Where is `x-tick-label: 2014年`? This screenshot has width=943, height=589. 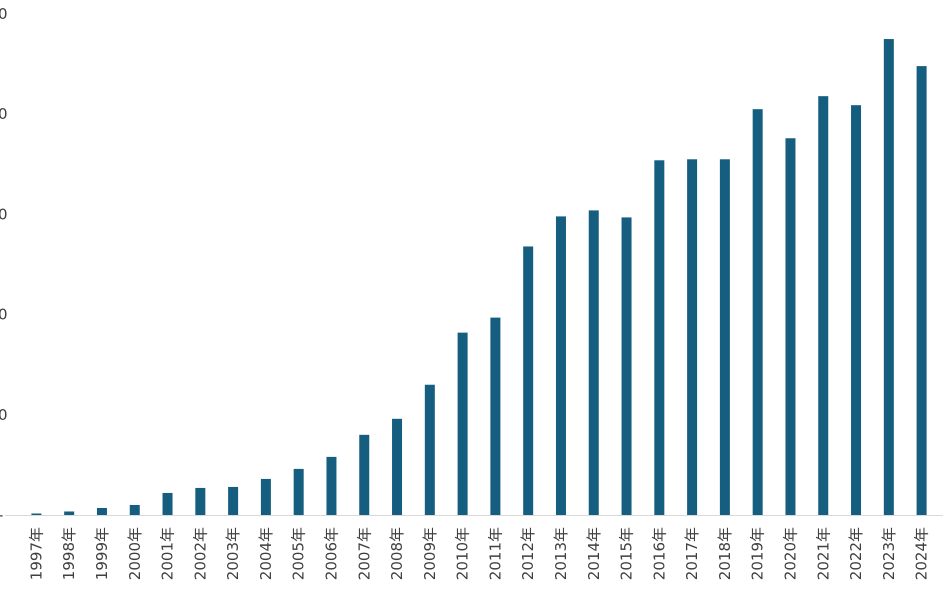 x-tick-label: 2014年 is located at coordinates (594, 553).